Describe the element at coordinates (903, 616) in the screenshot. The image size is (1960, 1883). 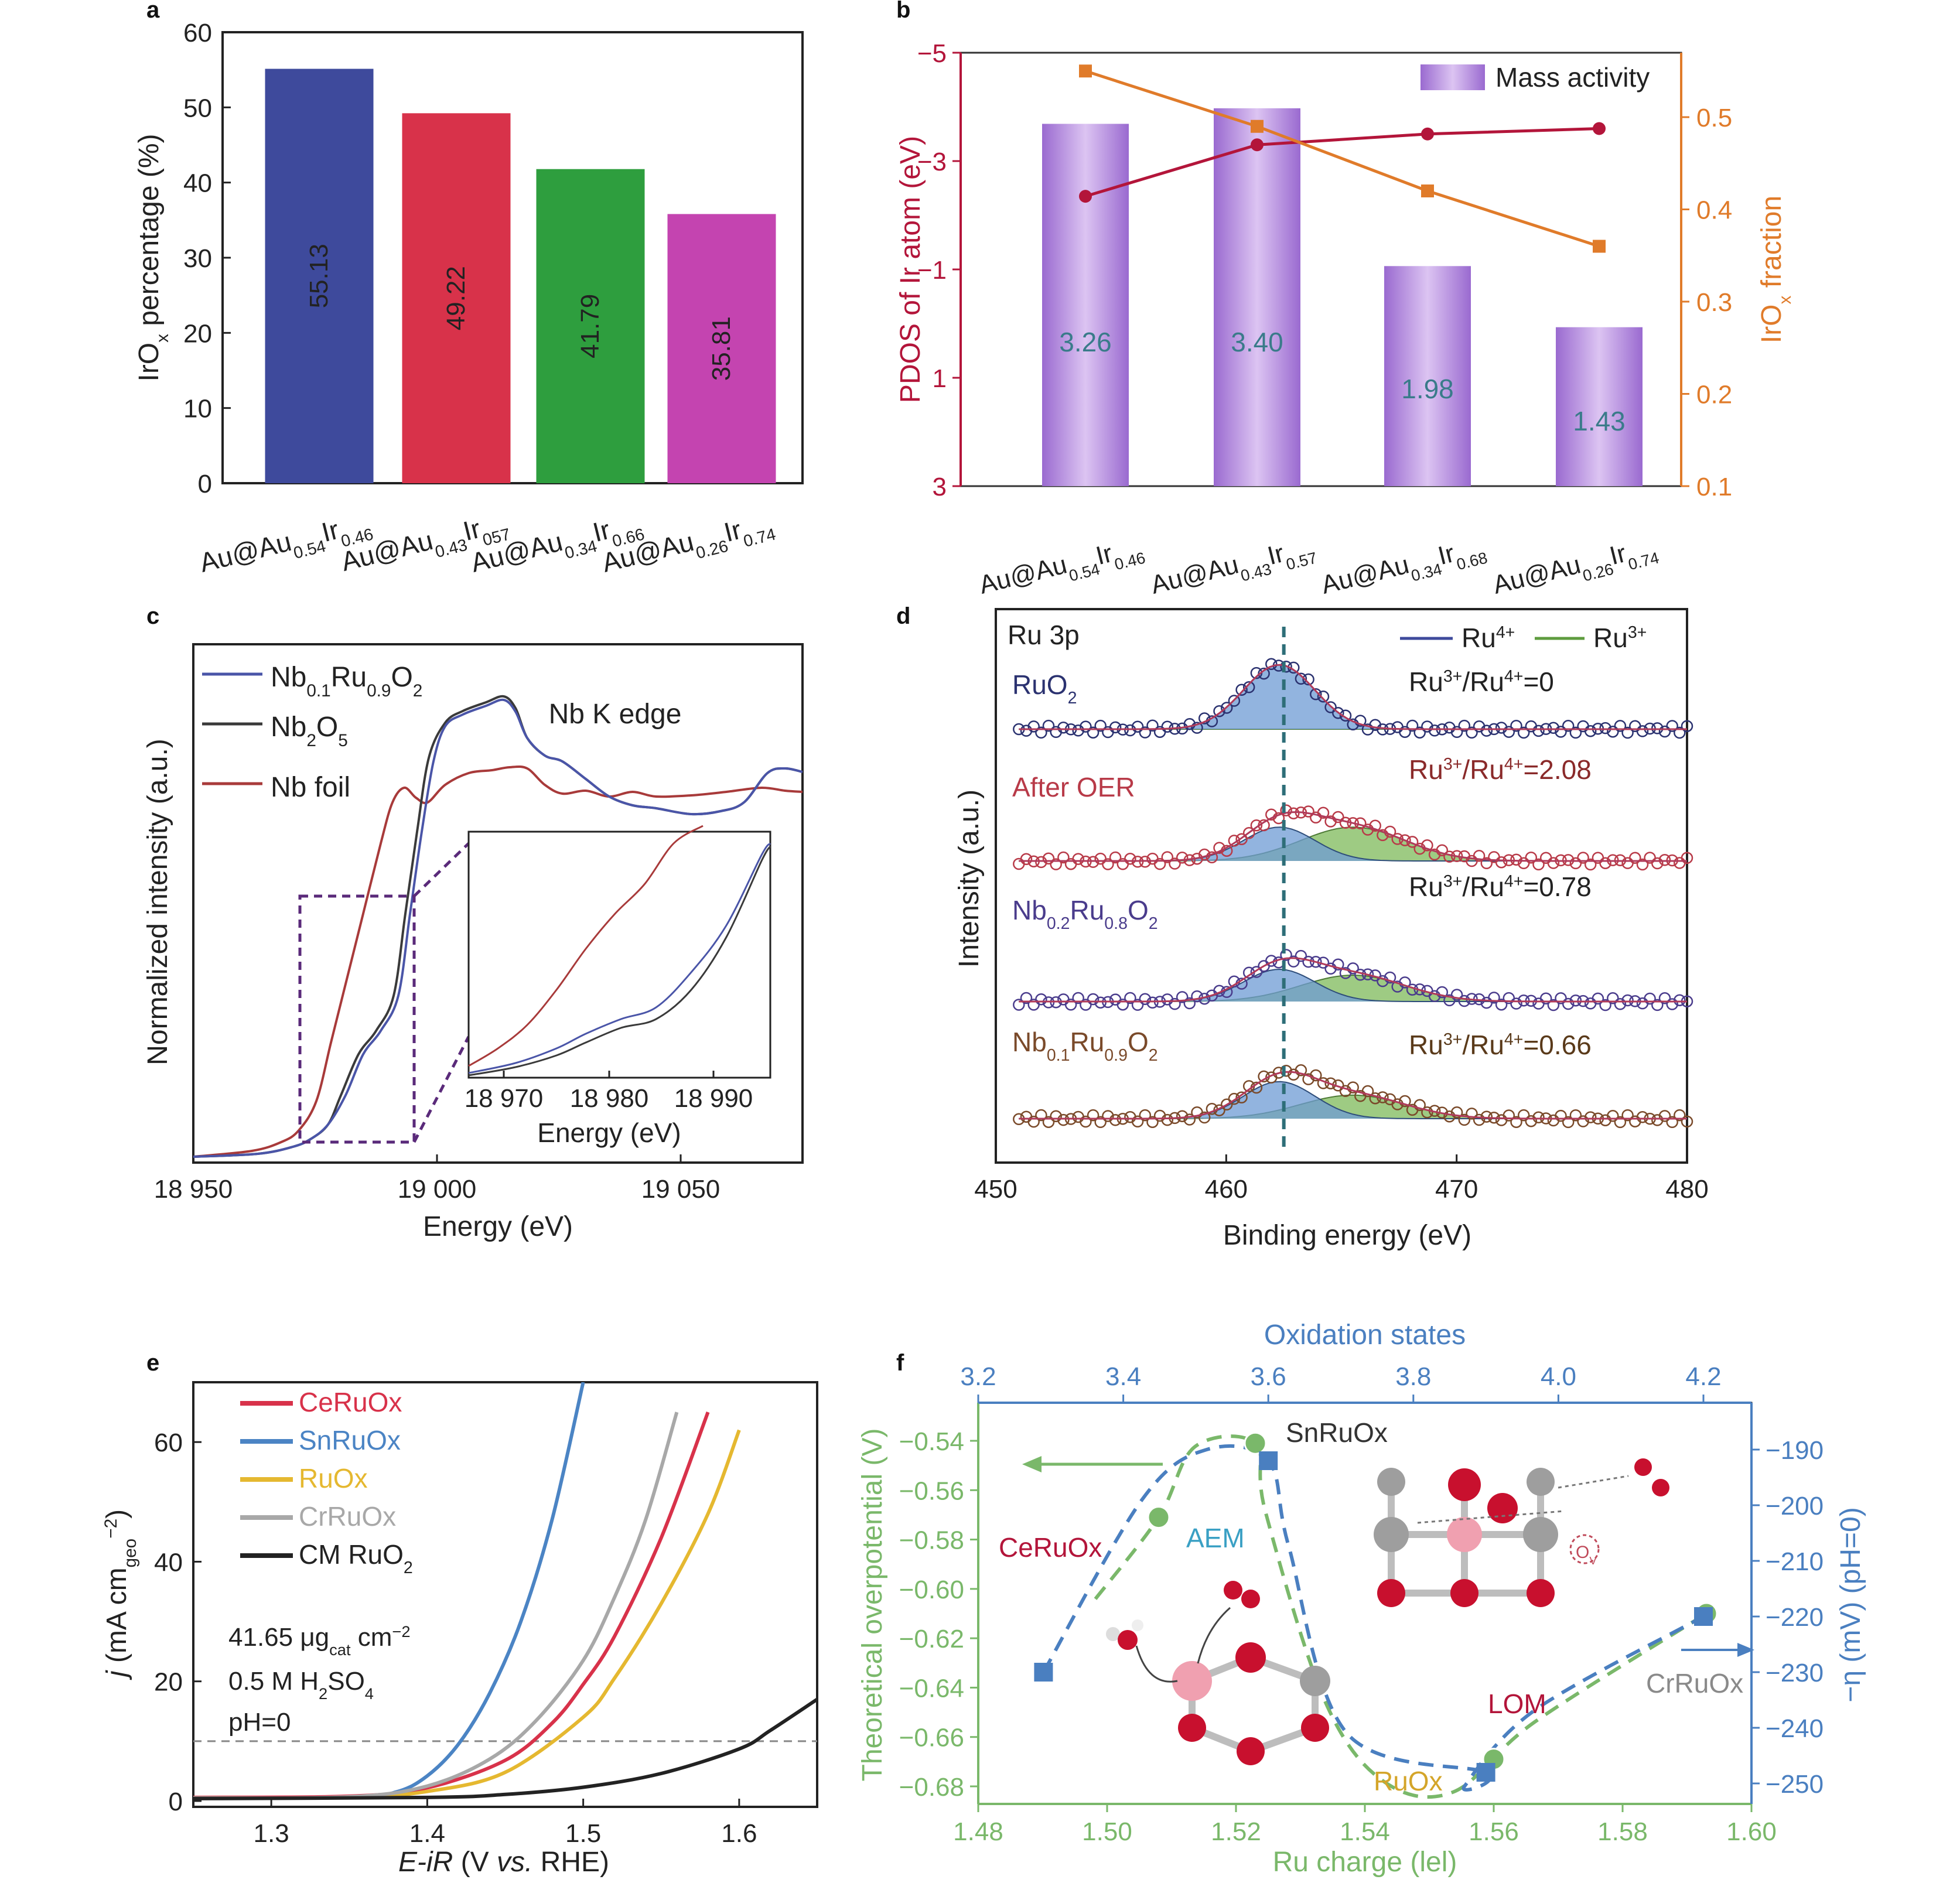
I see `panel-letter-d: d` at that location.